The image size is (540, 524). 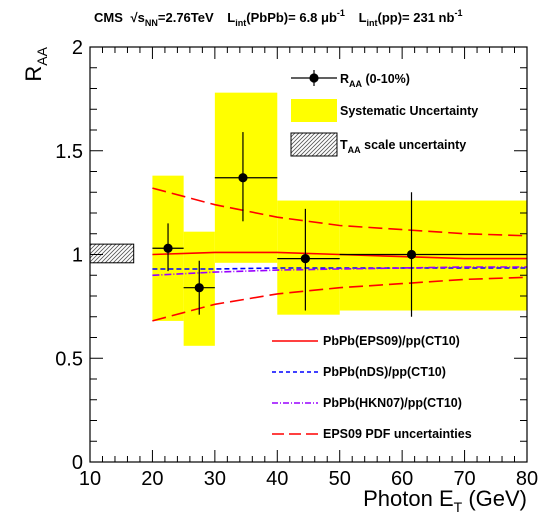 I want to click on legend-entry-systematic: Systematic Uncertainty, so click(x=384, y=110).